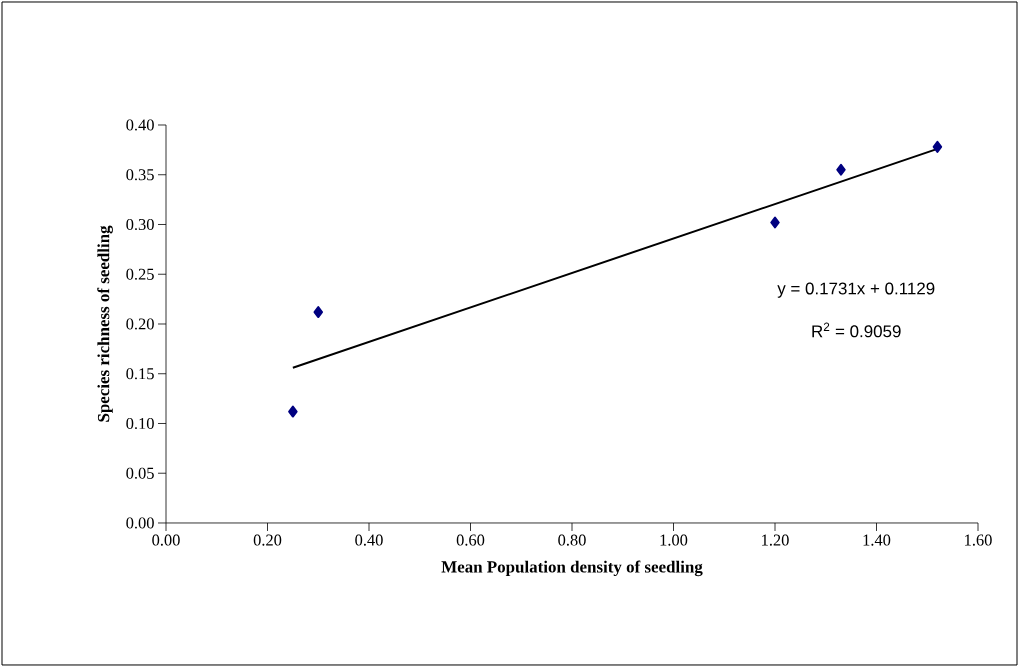 The image size is (1019, 667). Describe the element at coordinates (572, 568) in the screenshot. I see `x-axis-title: Mean Population density of seedling` at that location.